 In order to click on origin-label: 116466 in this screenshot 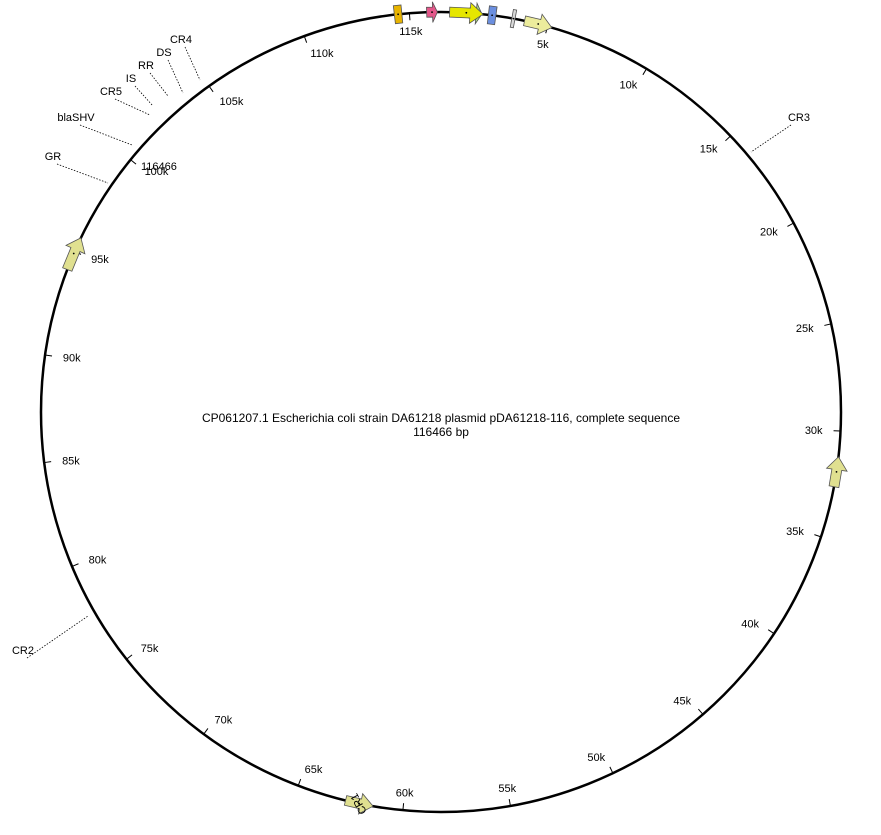, I will do `click(159, 167)`.